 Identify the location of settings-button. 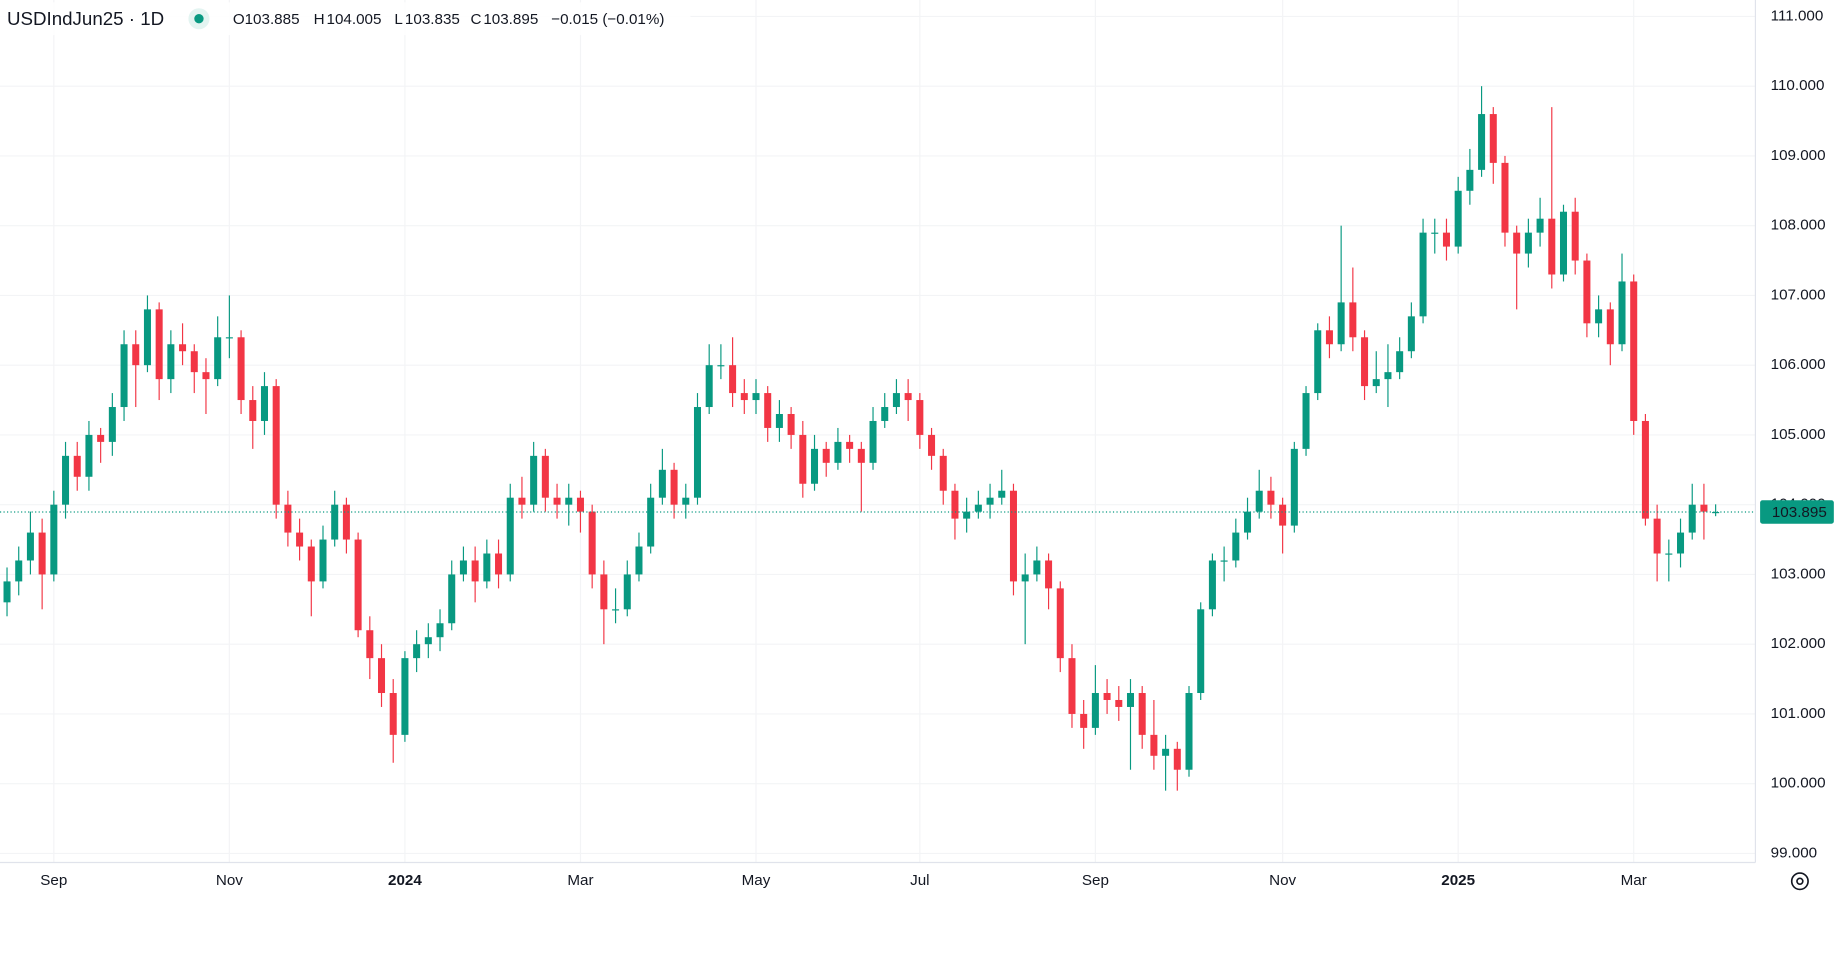
(1799, 881).